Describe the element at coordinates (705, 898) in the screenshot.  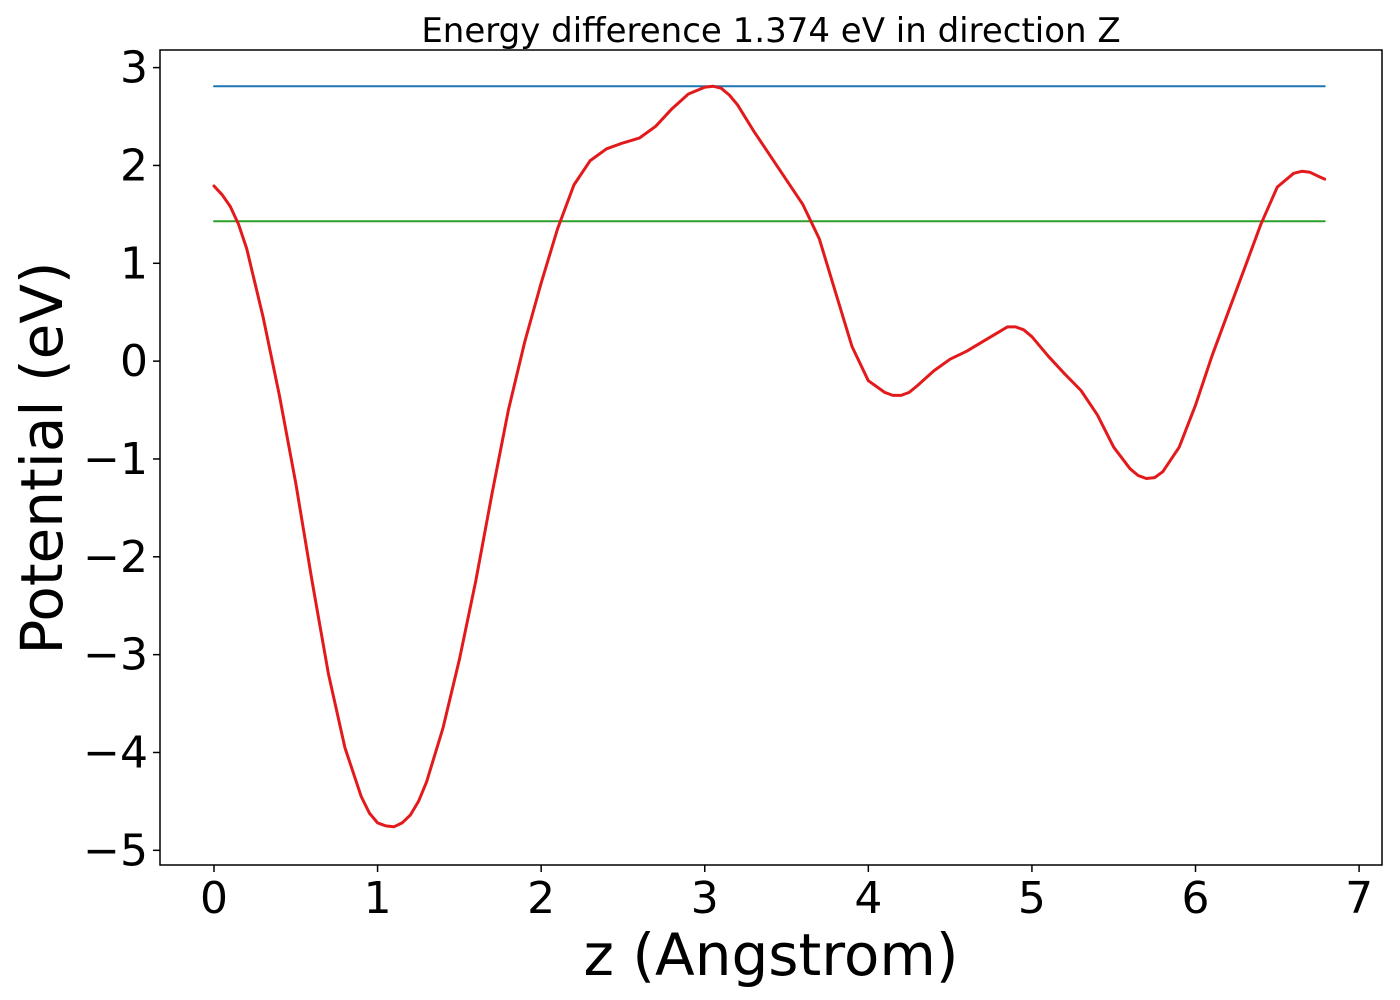
I see `x-tick-label: 3` at that location.